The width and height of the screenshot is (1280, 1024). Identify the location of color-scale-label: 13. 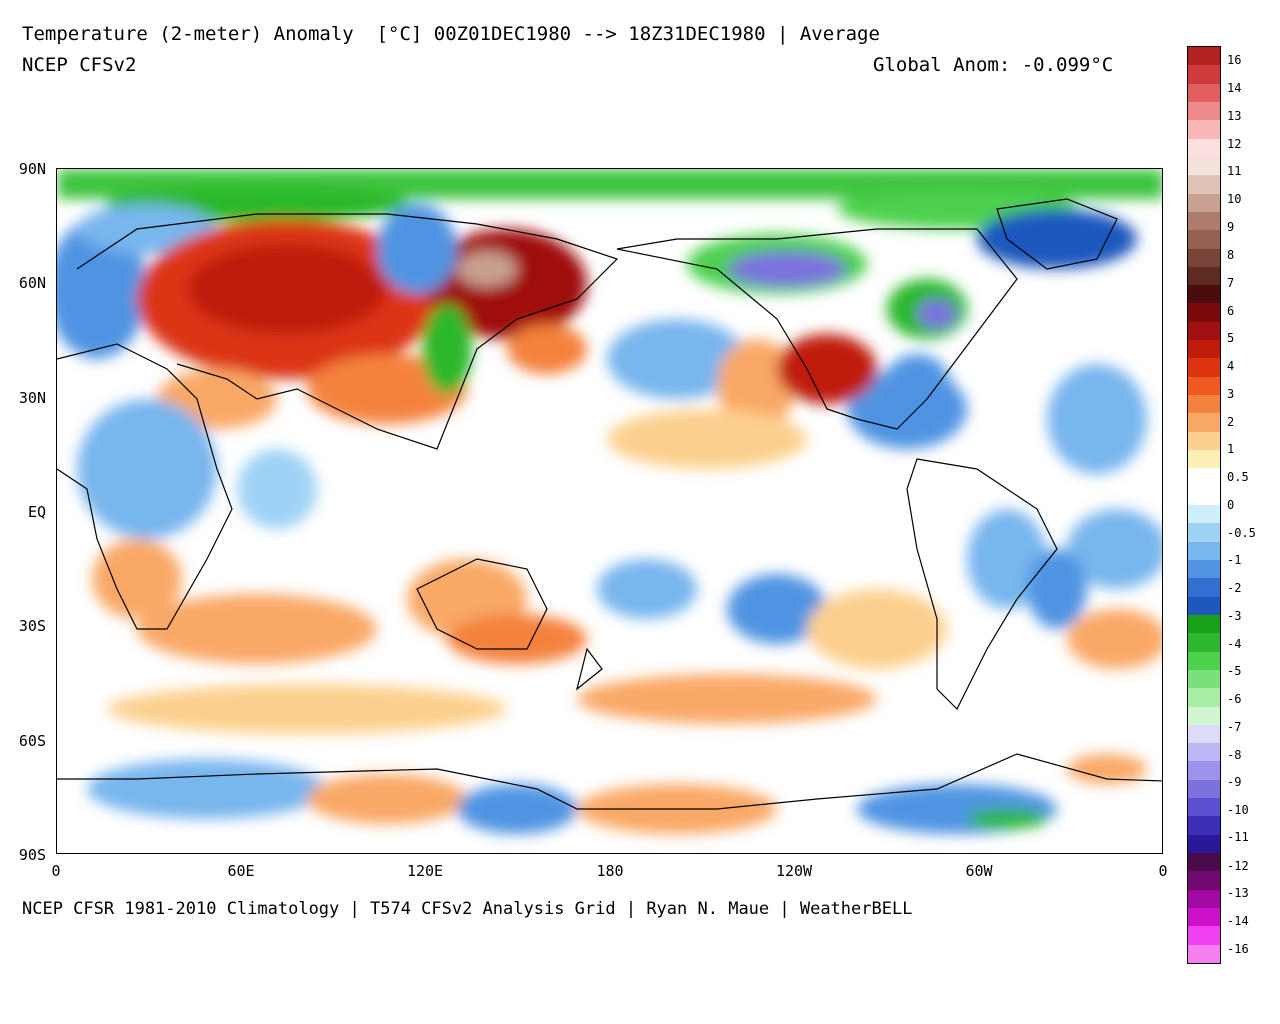
(1234, 116).